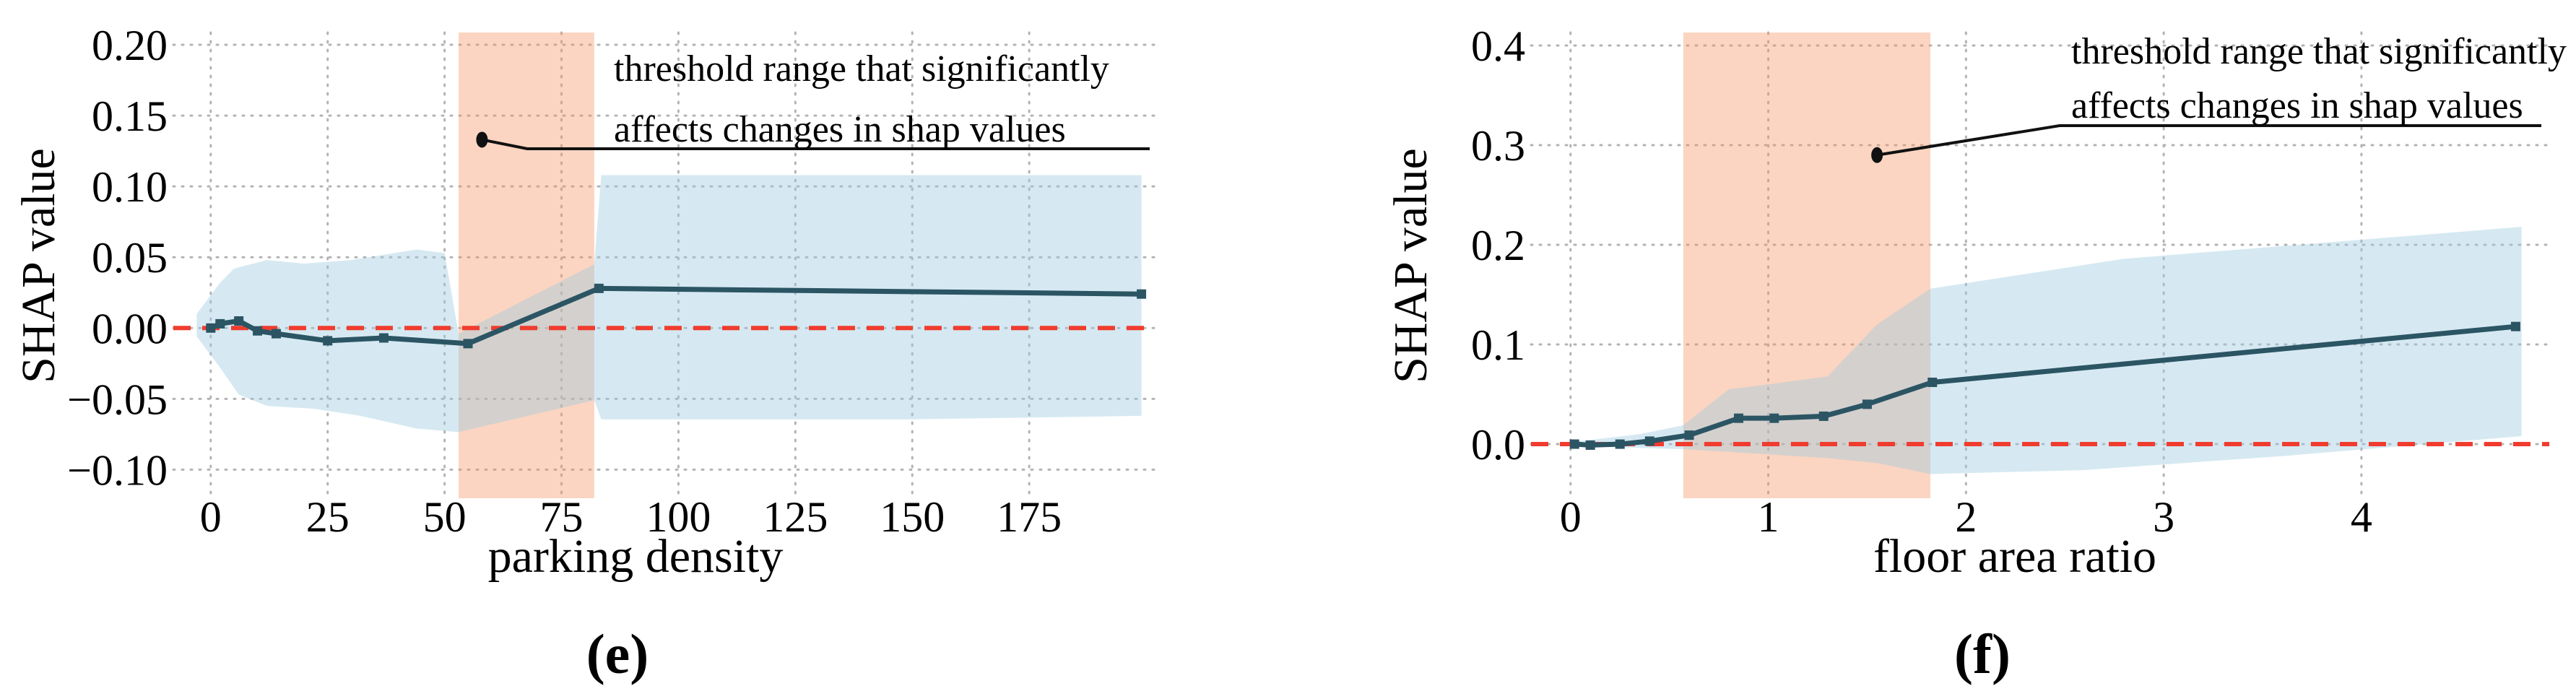  What do you see at coordinates (912, 517) in the screenshot?
I see `x-tick-label: 150` at bounding box center [912, 517].